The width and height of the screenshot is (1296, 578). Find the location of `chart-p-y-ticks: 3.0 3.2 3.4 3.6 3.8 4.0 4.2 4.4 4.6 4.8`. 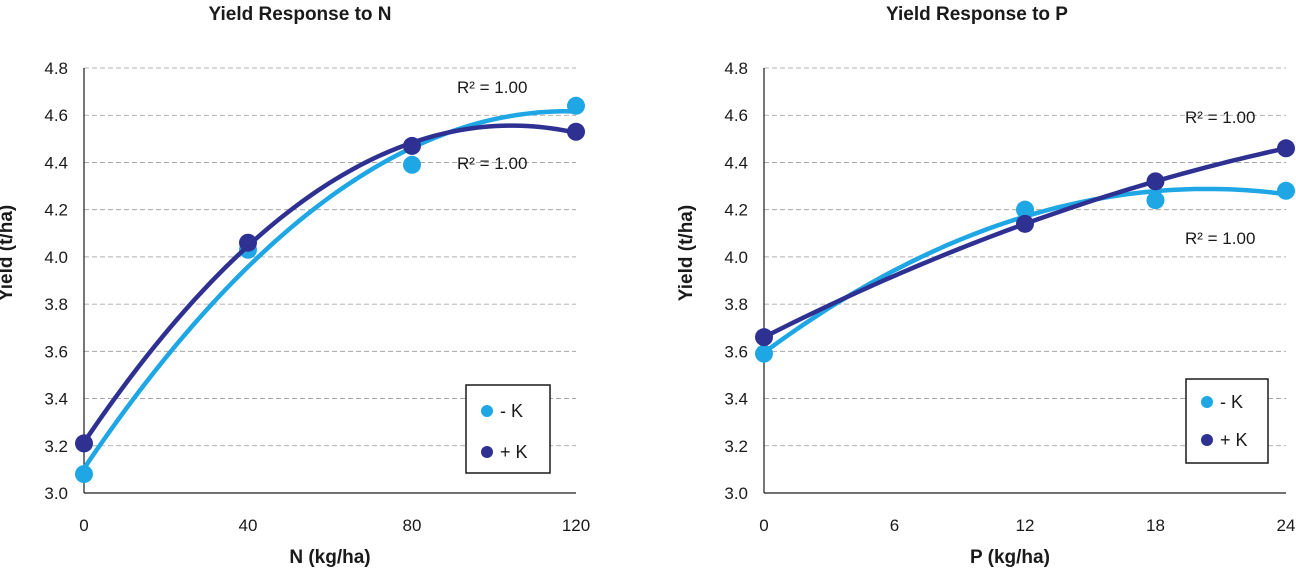

chart-p-y-ticks: 3.0 3.2 3.4 3.6 3.8 4.0 4.2 4.4 4.6 4.8 is located at coordinates (736, 281).